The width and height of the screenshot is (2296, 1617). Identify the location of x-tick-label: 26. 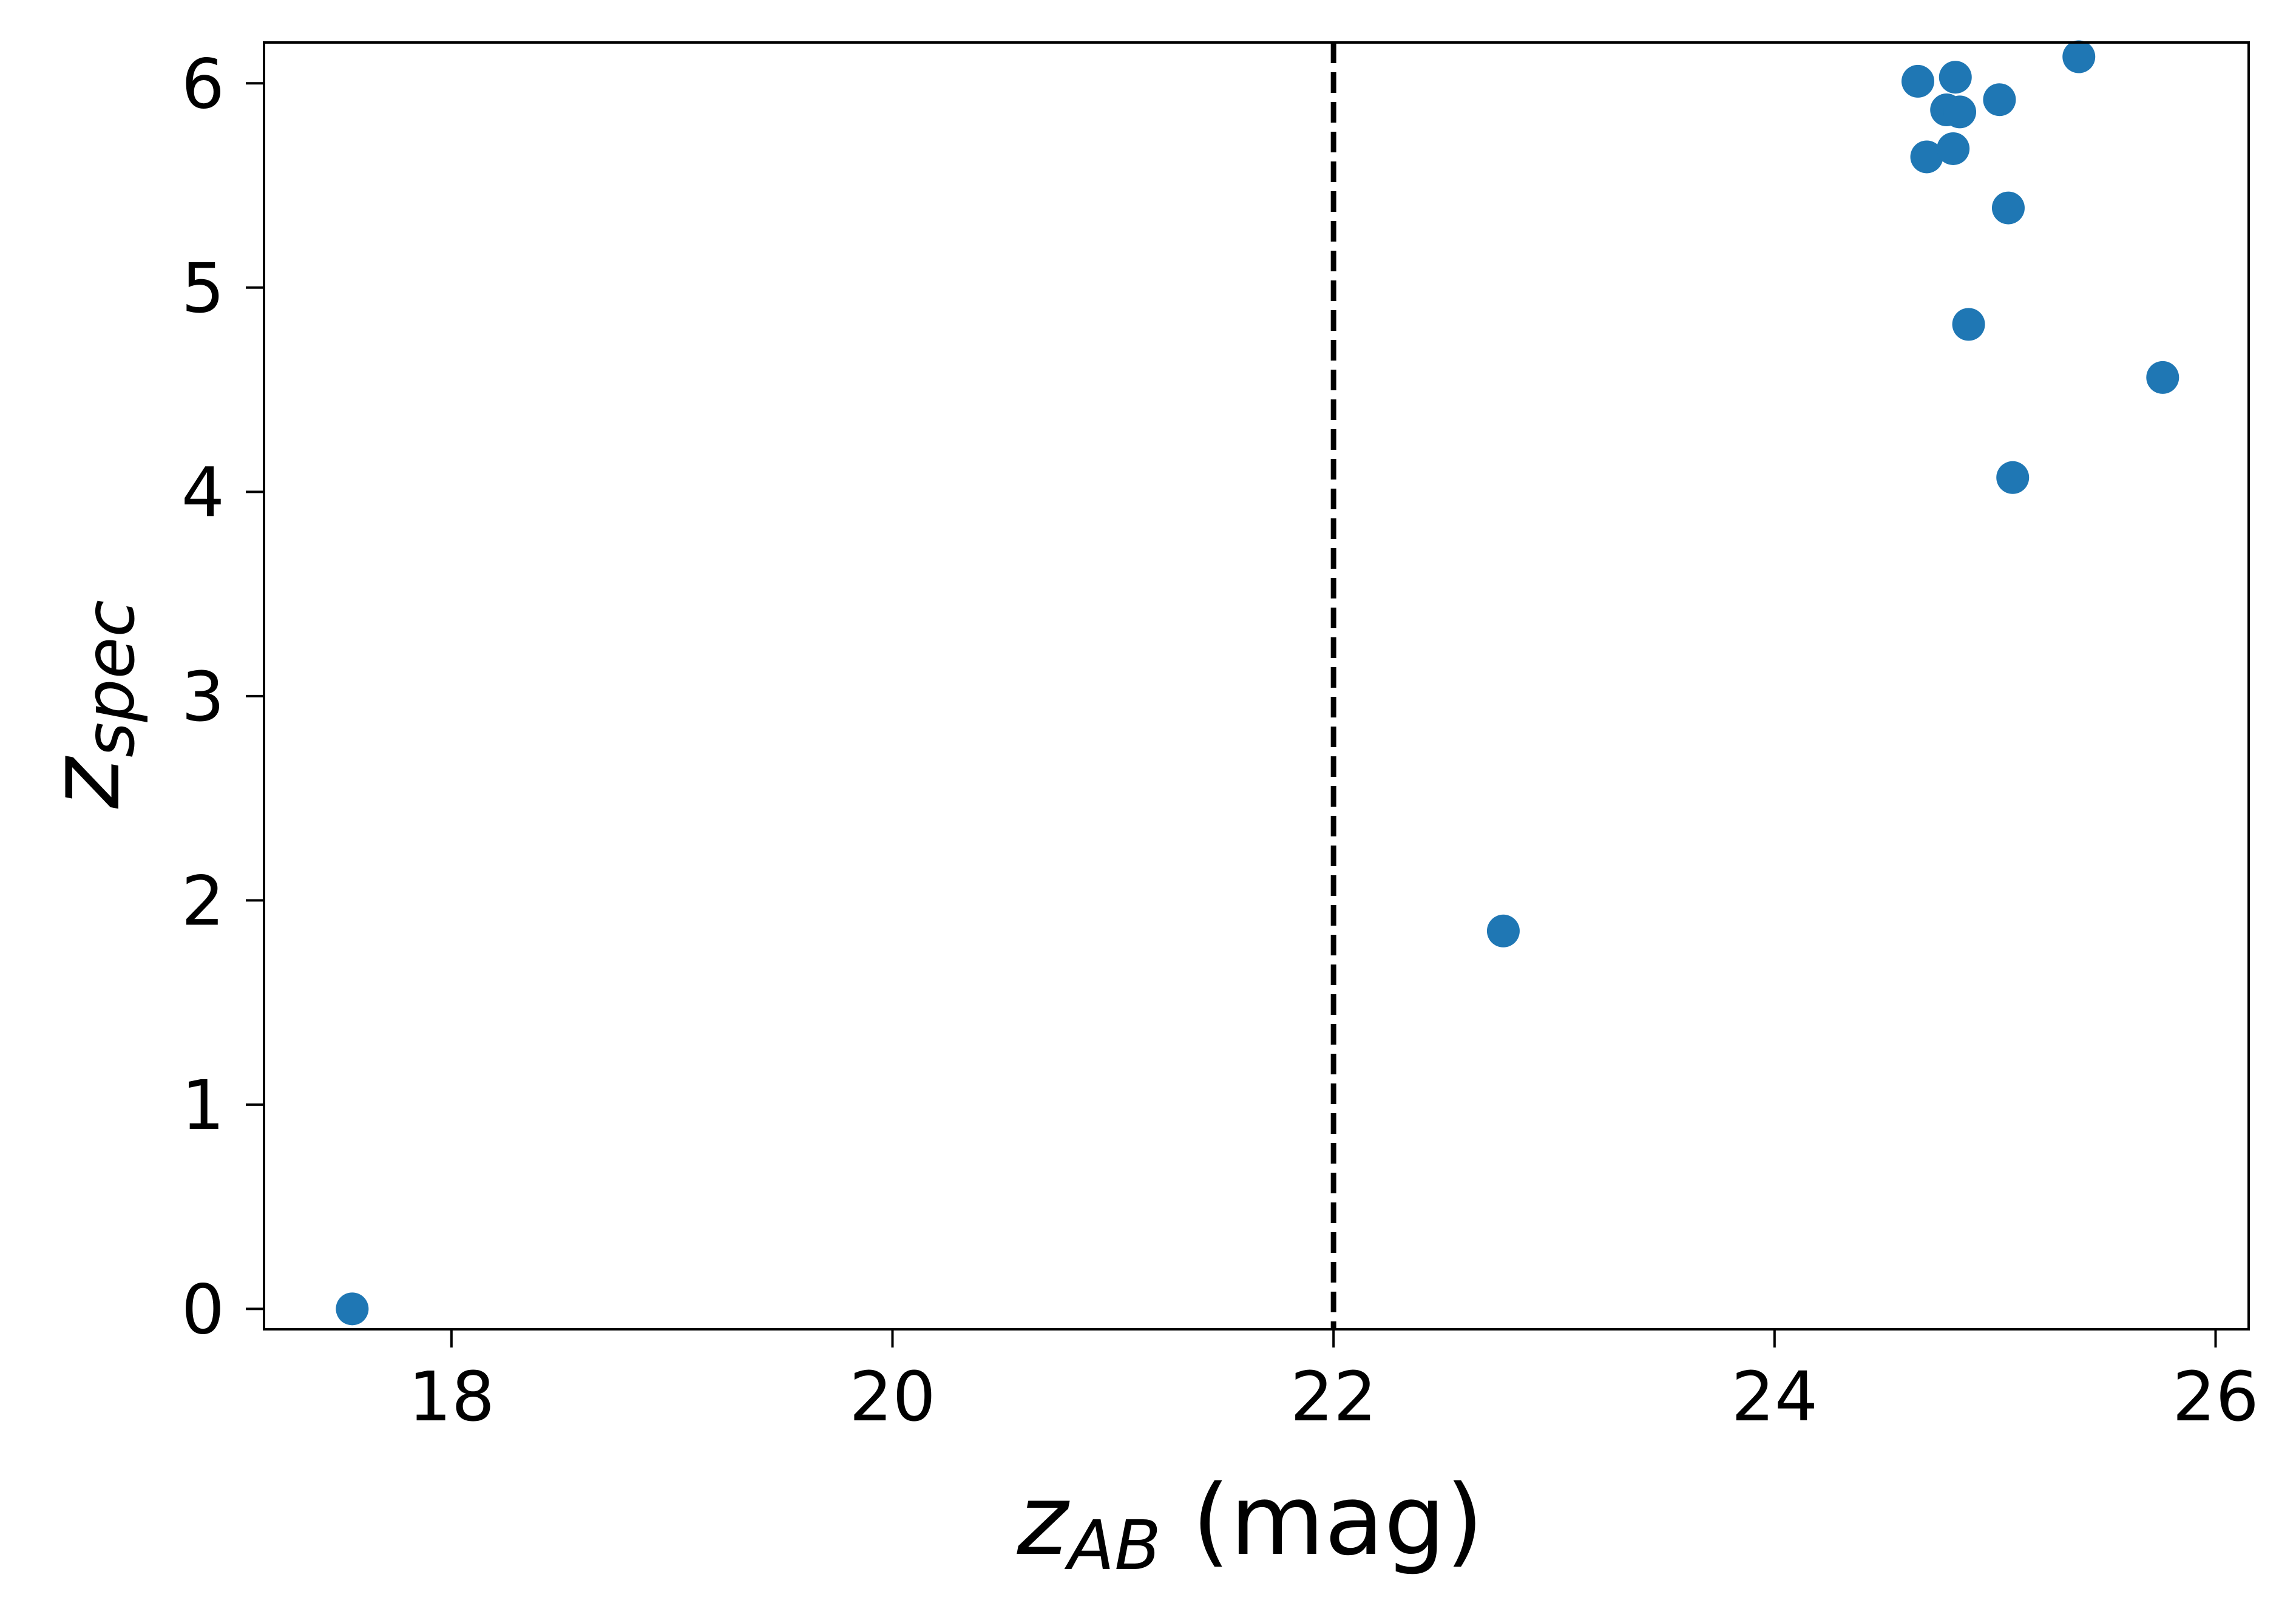
(2215, 1397).